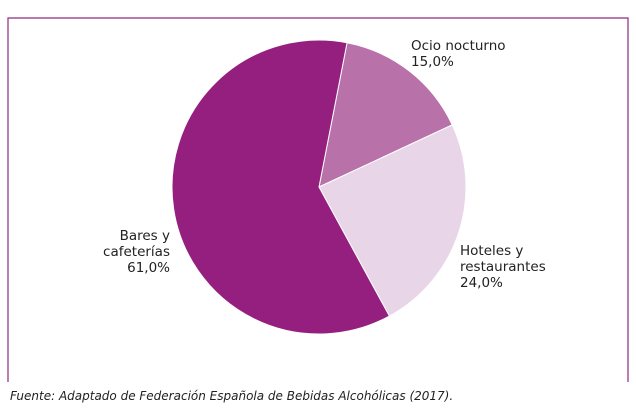 Image resolution: width=636 pixels, height=409 pixels. What do you see at coordinates (432, 62) in the screenshot?
I see `value-label: 15,0%` at bounding box center [432, 62].